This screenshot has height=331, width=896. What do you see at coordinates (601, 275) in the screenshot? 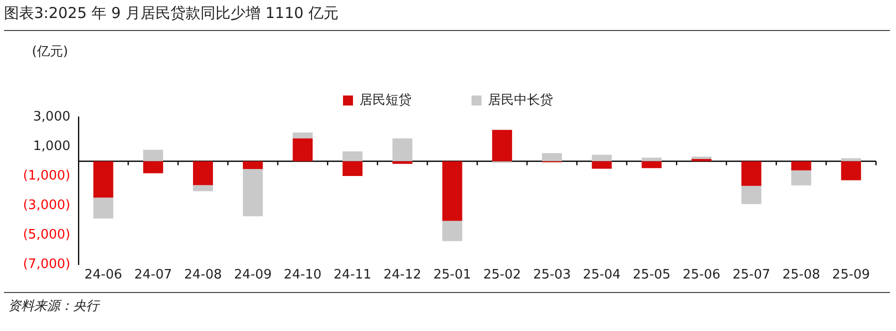
I see `x-tick-label: 25-04` at bounding box center [601, 275].